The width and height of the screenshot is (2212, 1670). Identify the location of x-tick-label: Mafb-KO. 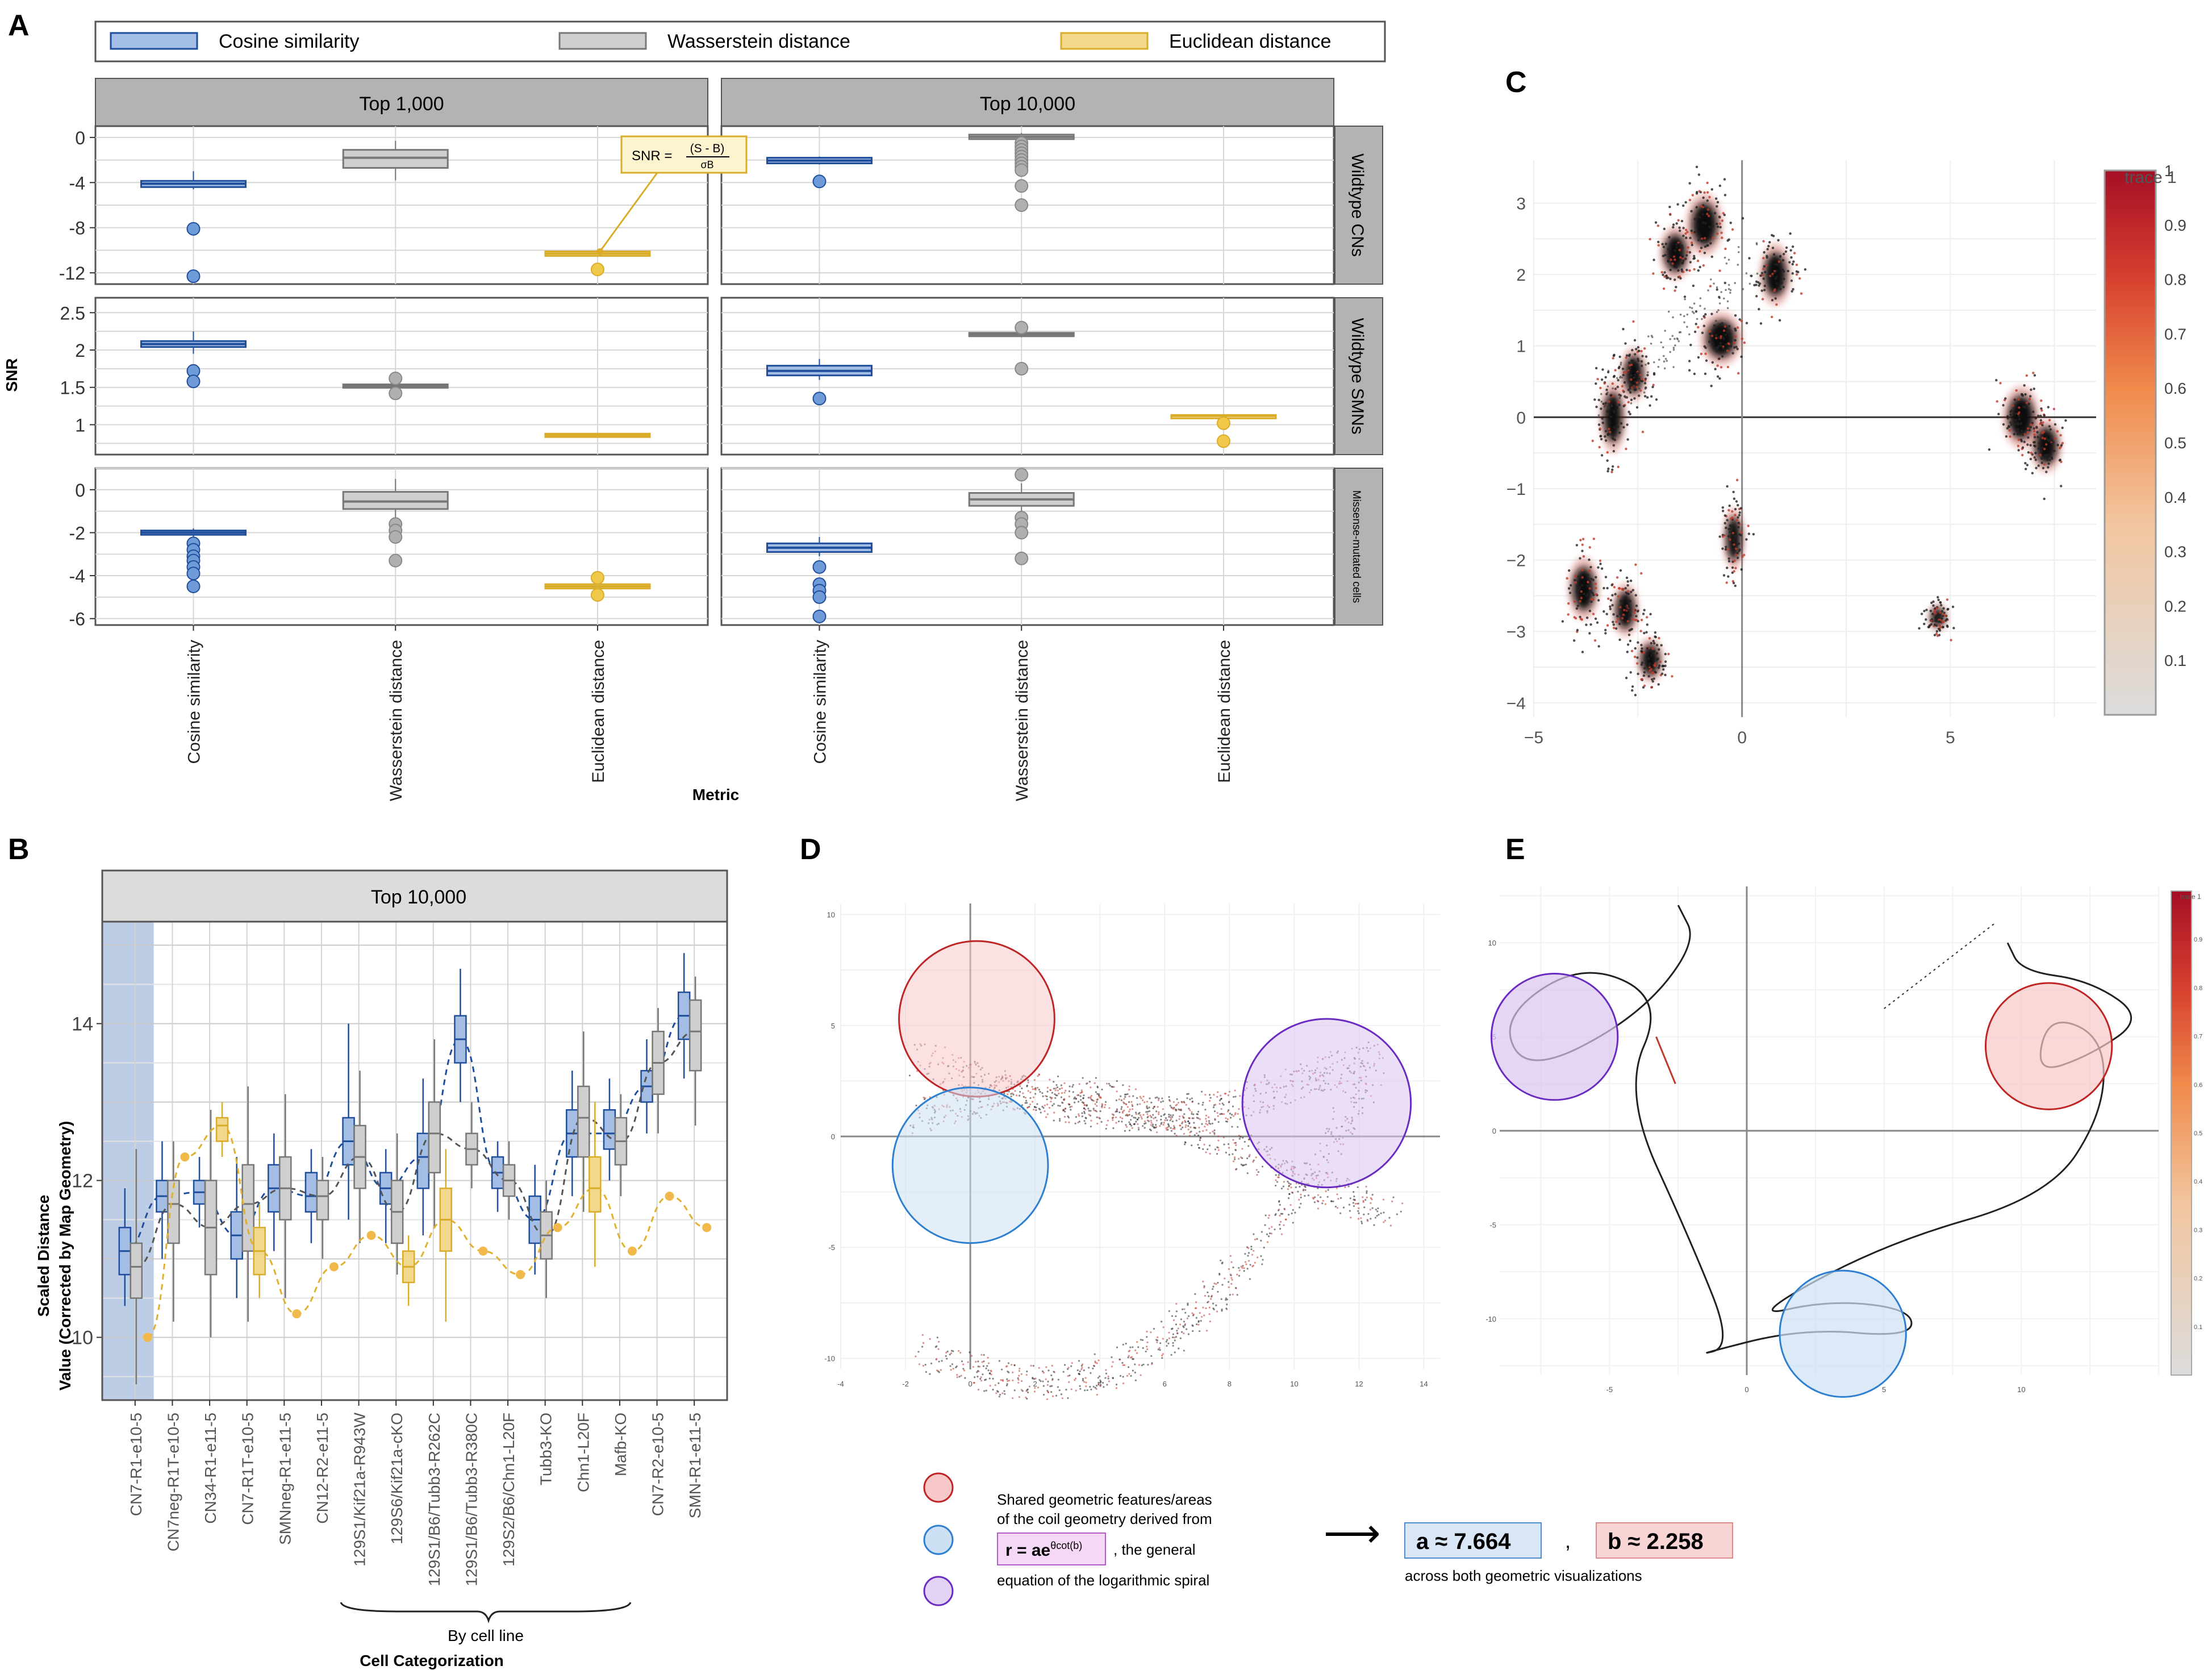
(620, 1444).